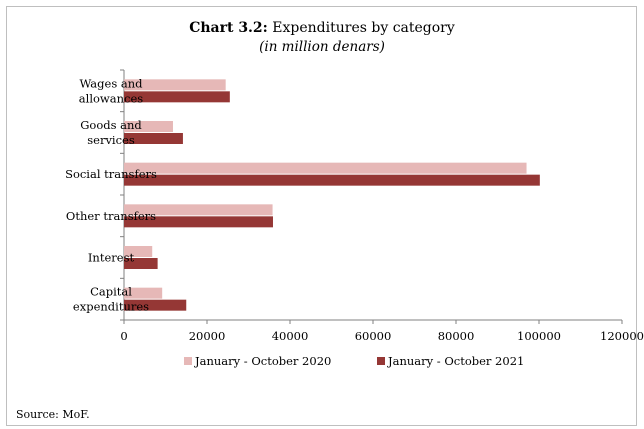  I want to click on x-tick-label: 80000, so click(456, 336).